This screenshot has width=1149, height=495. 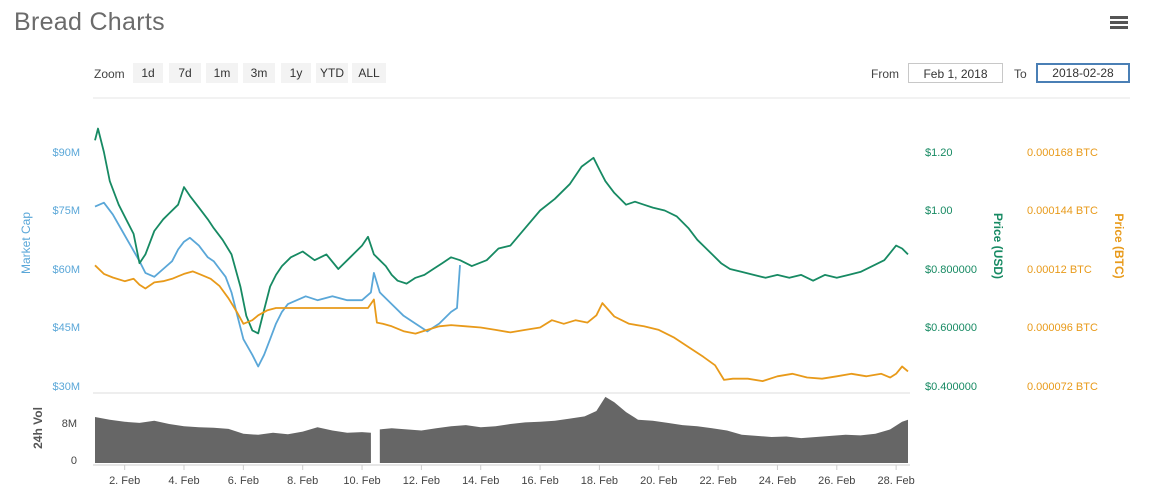 What do you see at coordinates (951, 328) in the screenshot?
I see `price-usd-tick: $0.600000` at bounding box center [951, 328].